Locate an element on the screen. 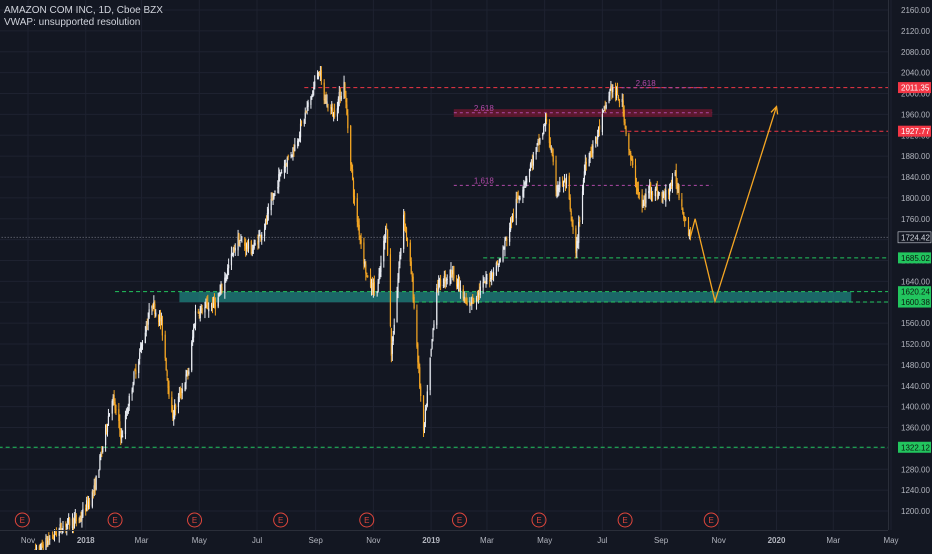 This screenshot has width=932, height=554. y-tick-label: 2040.00 is located at coordinates (915, 73).